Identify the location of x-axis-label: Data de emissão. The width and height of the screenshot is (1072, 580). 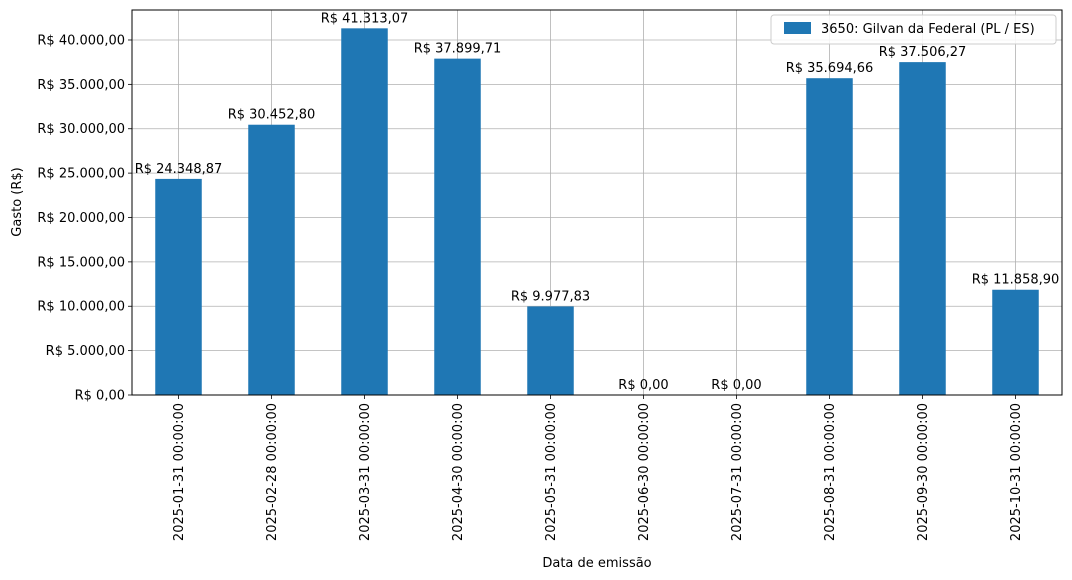
(596, 563).